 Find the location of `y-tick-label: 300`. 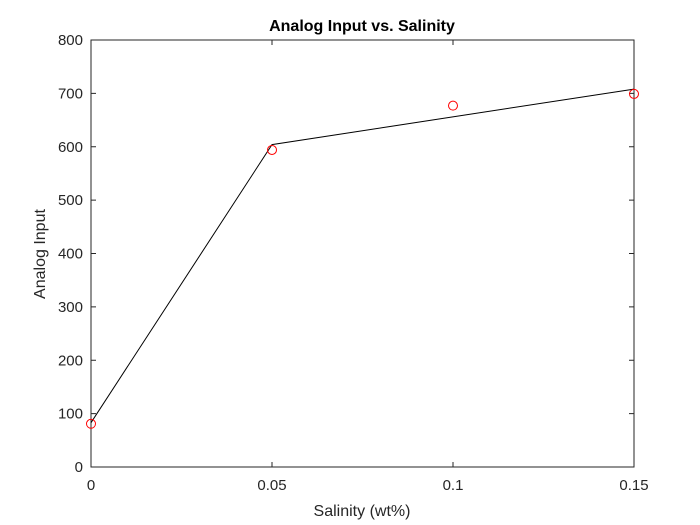

y-tick-label: 300 is located at coordinates (70, 307).